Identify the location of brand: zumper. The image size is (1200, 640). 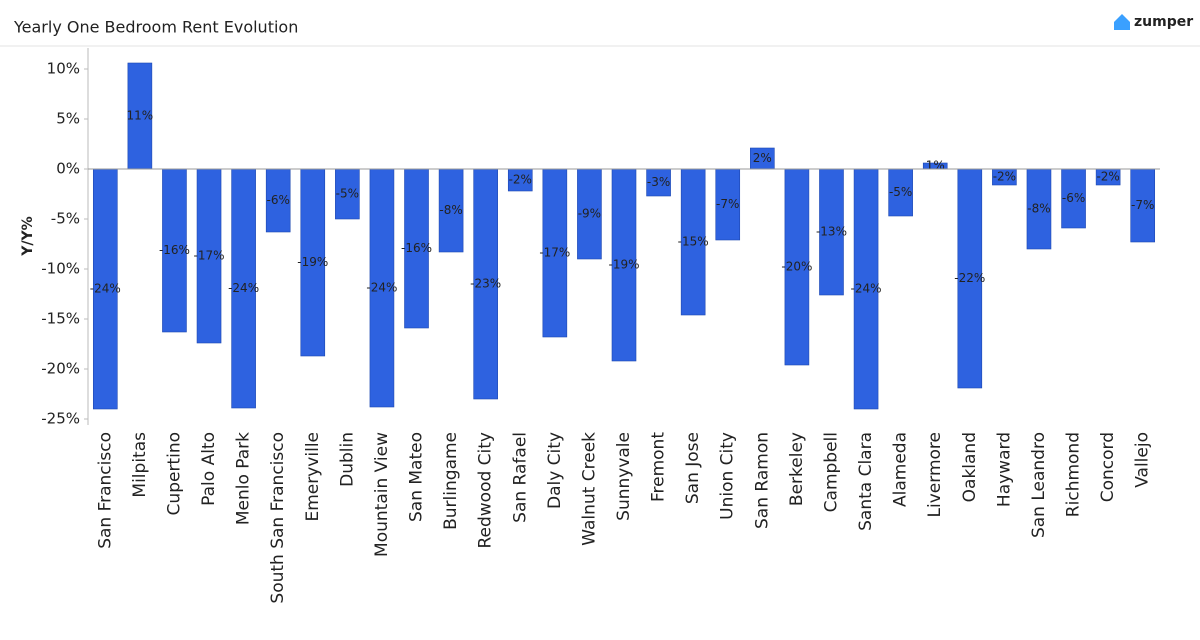
(1163, 22).